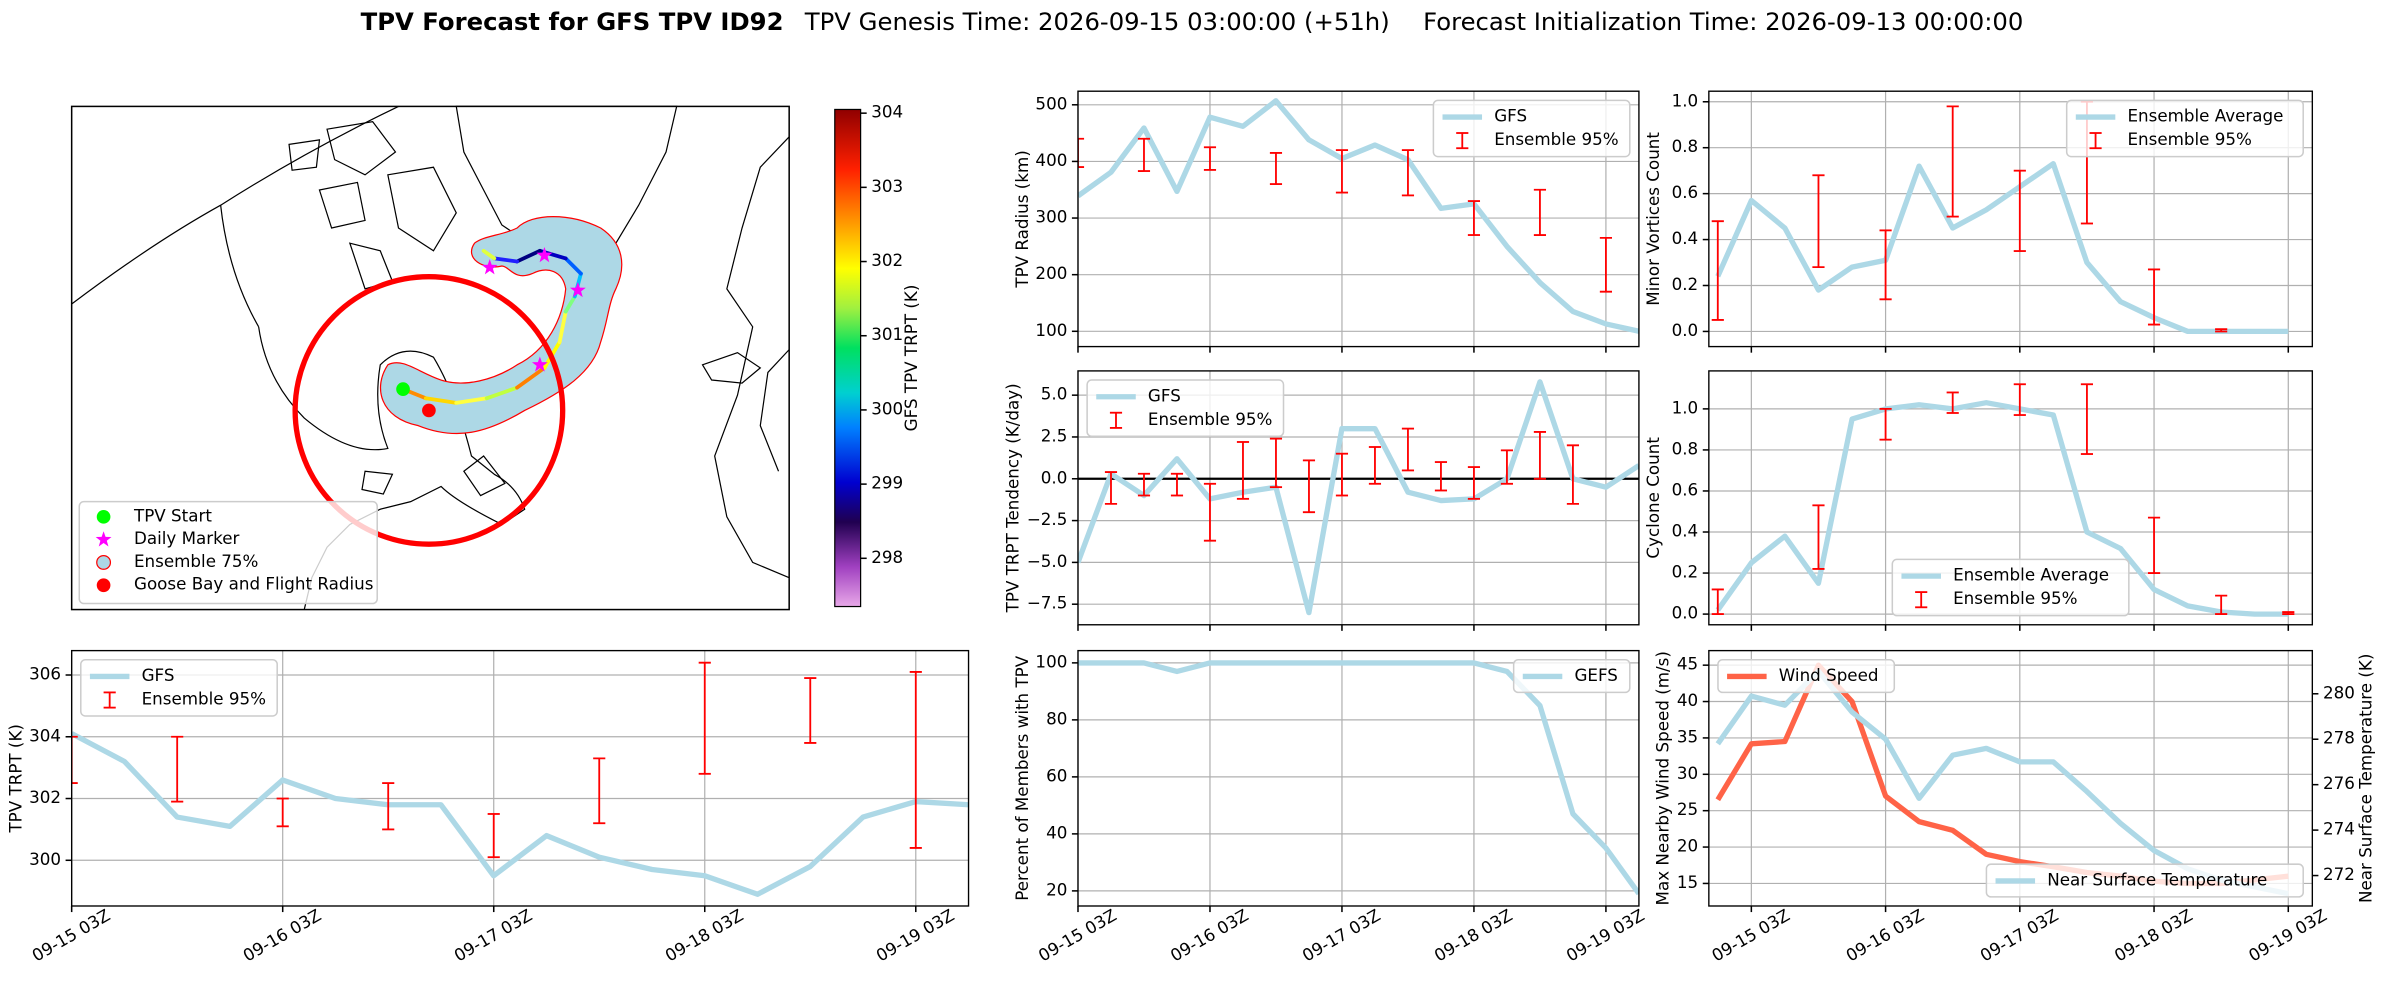 The width and height of the screenshot is (2384, 982). Describe the element at coordinates (103, 585) in the screenshot. I see `legend-marker` at that location.